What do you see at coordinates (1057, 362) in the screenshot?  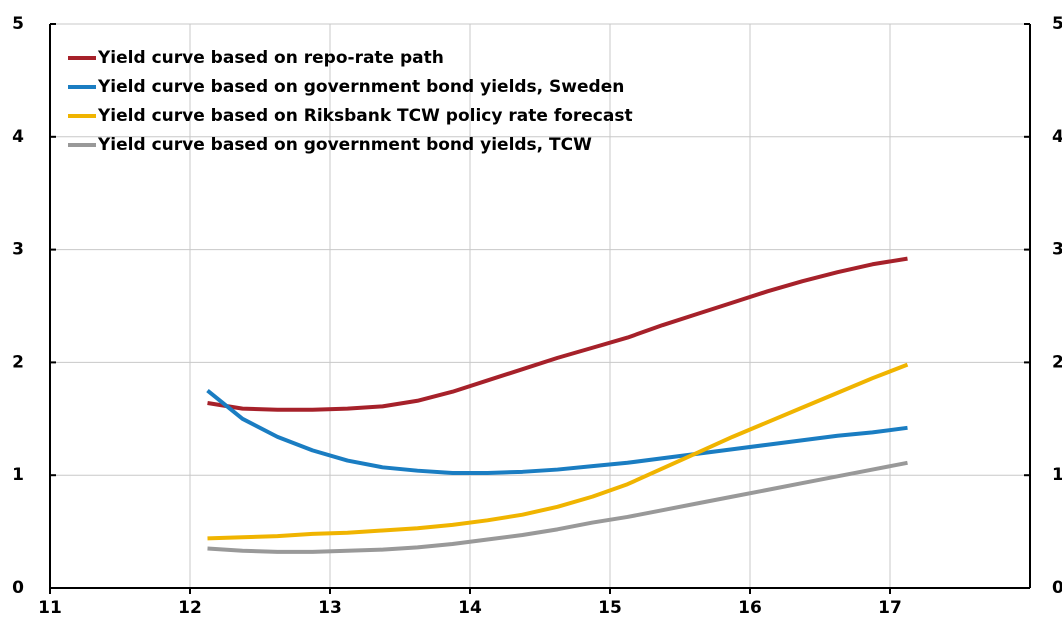 I see `y2-tick-label: 2` at bounding box center [1057, 362].